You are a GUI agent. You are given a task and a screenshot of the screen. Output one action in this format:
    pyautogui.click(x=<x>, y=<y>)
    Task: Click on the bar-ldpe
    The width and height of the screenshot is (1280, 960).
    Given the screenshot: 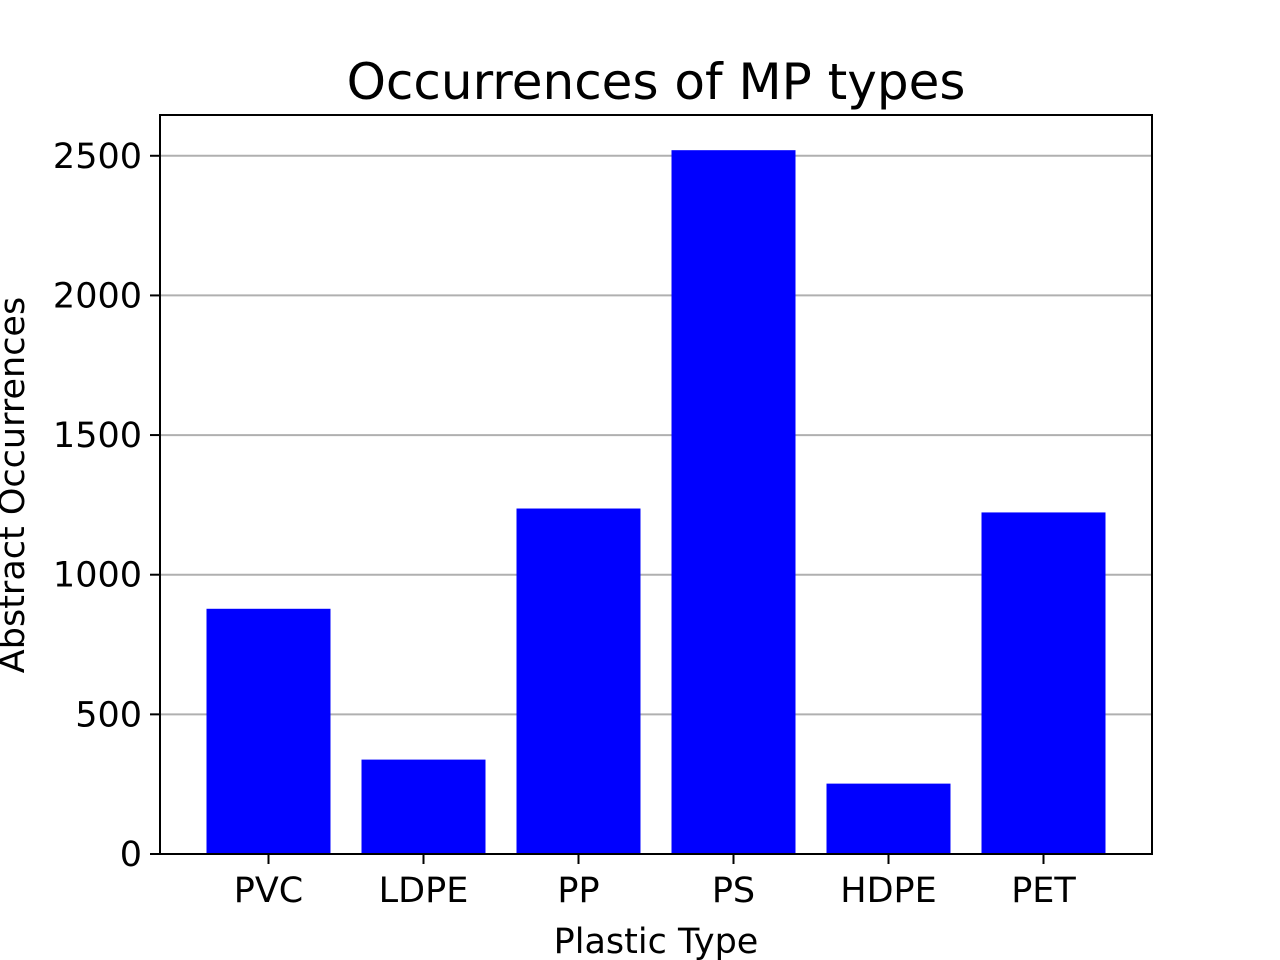 What is the action you would take?
    pyautogui.click(x=423, y=806)
    